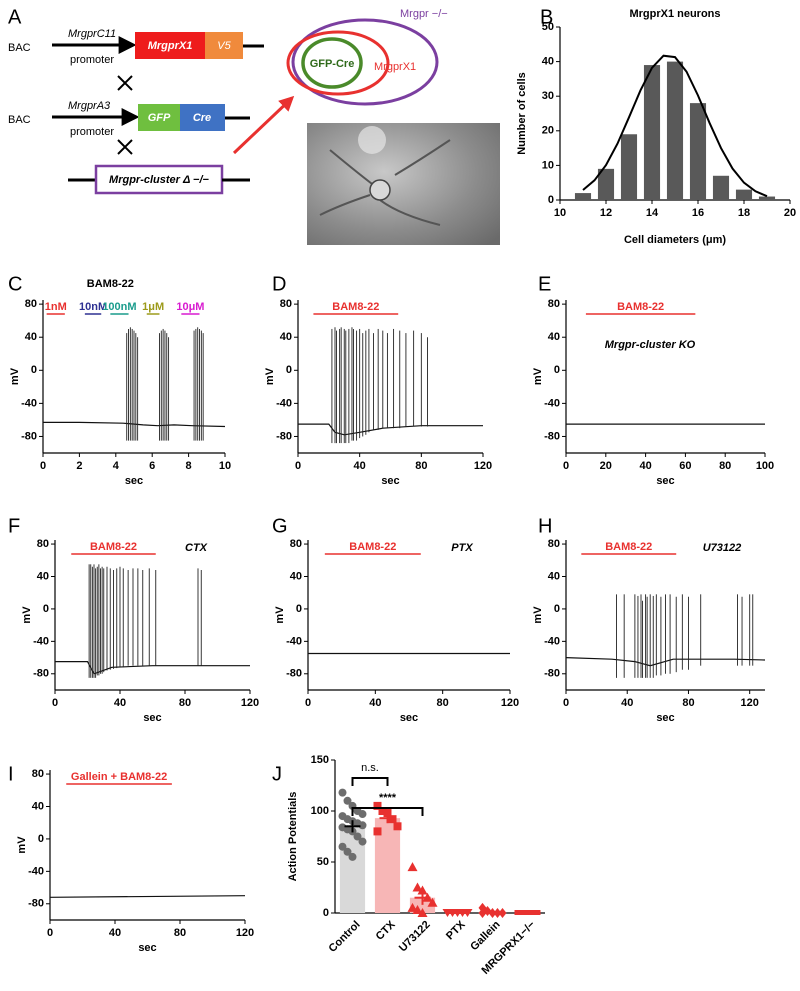  What do you see at coordinates (93, 307) in the screenshot?
I see `drug-label: 10nM` at bounding box center [93, 307].